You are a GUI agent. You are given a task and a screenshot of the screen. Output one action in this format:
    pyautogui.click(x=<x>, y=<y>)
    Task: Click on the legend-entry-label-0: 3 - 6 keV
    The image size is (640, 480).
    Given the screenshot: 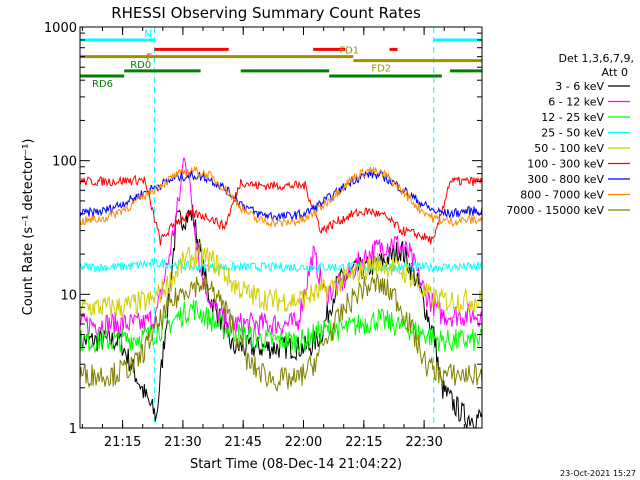 What is the action you would take?
    pyautogui.click(x=579, y=86)
    